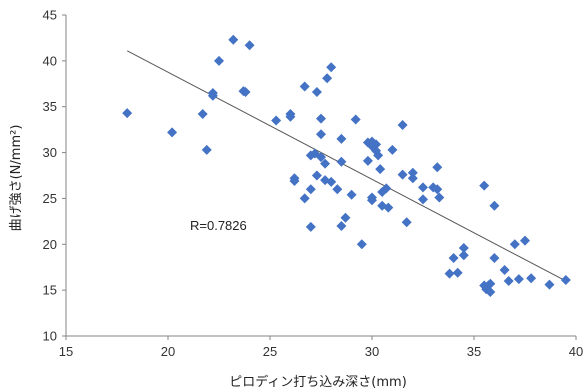 The height and width of the screenshot is (390, 585). Describe the element at coordinates (50, 198) in the screenshot. I see `y-tick-label: 25` at that location.